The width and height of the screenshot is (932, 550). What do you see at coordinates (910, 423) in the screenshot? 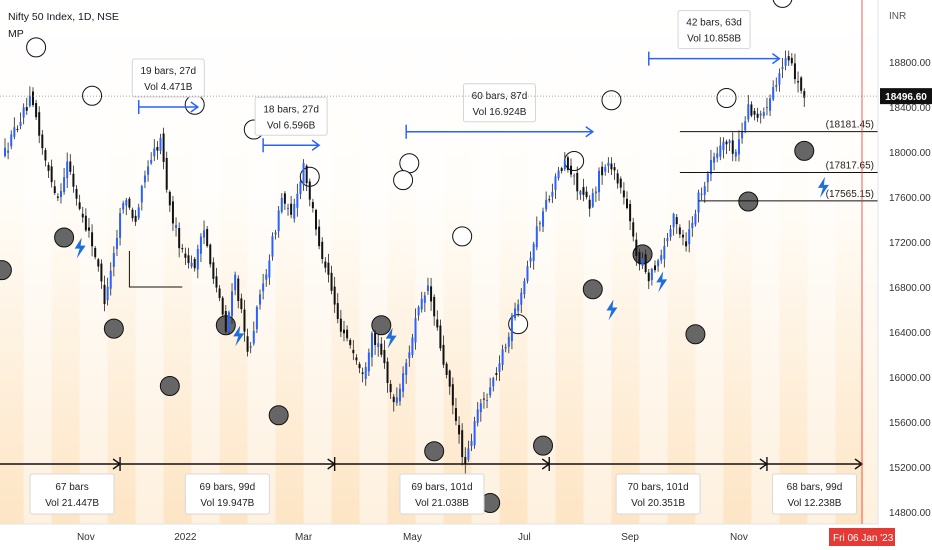
I see `y-tick-label: 15600.00` at bounding box center [910, 423].